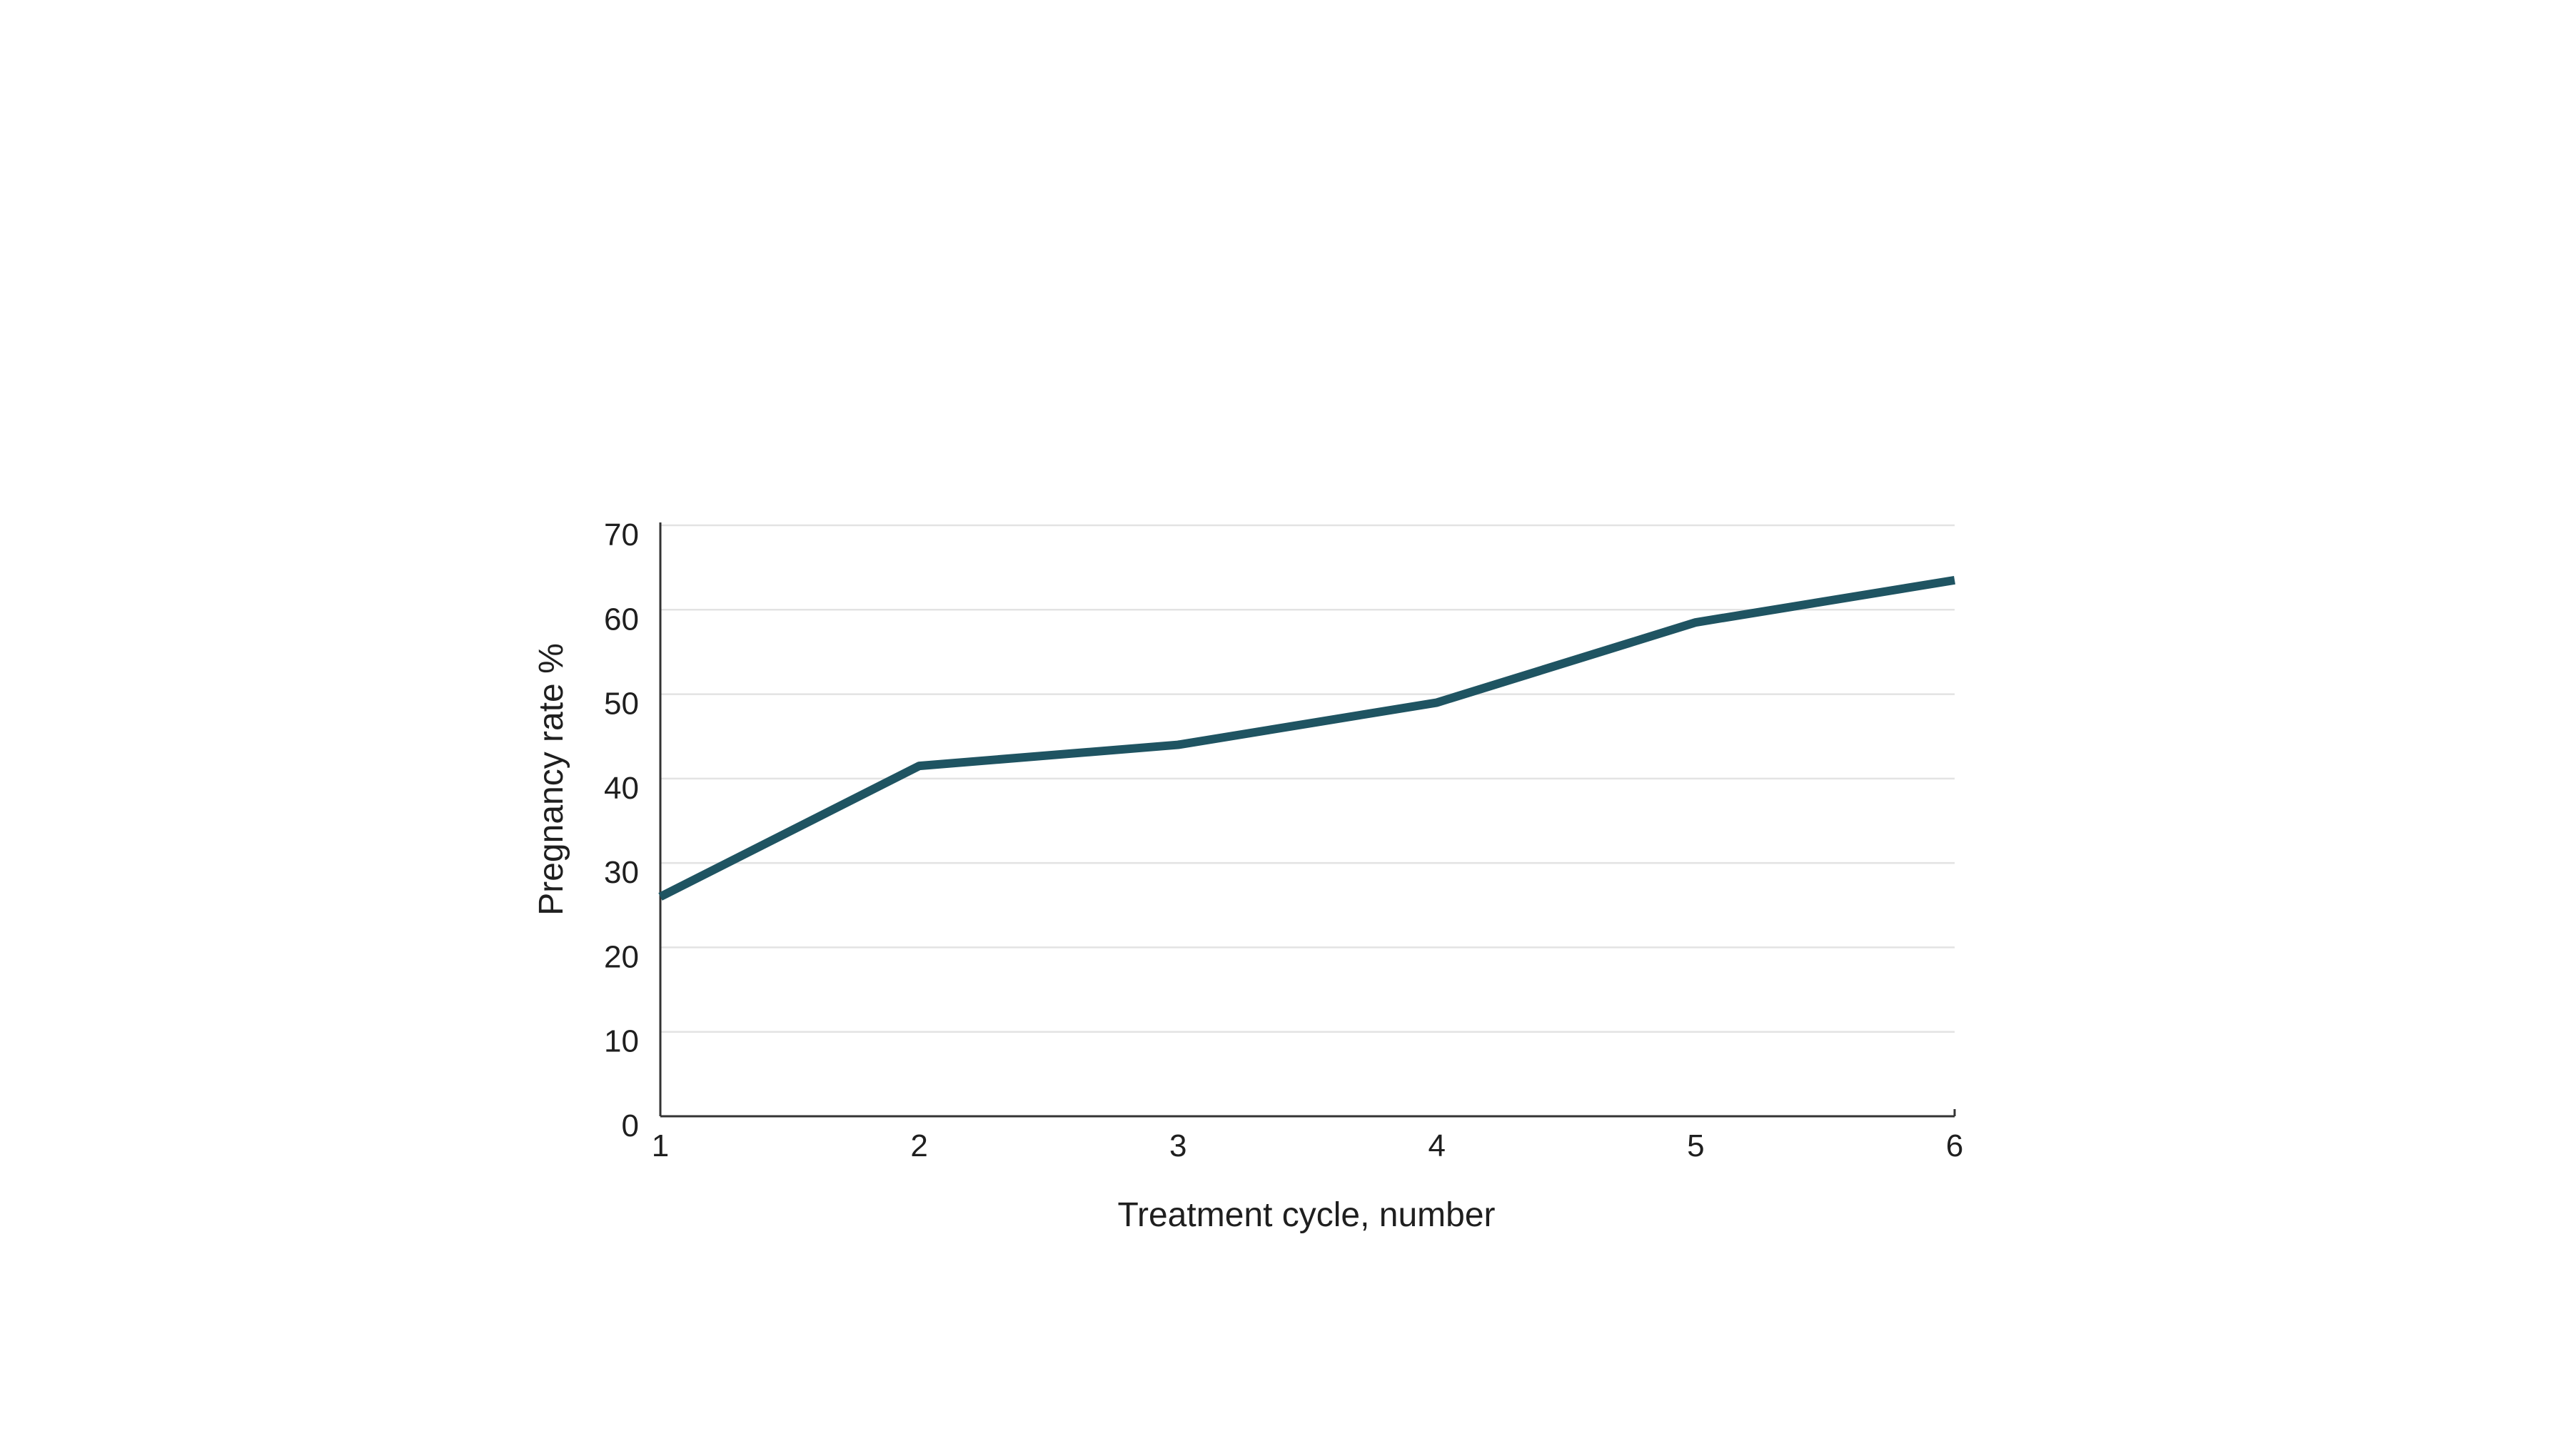 Image resolution: width=2570 pixels, height=1456 pixels. I want to click on x-tick-label: 5, so click(1695, 1145).